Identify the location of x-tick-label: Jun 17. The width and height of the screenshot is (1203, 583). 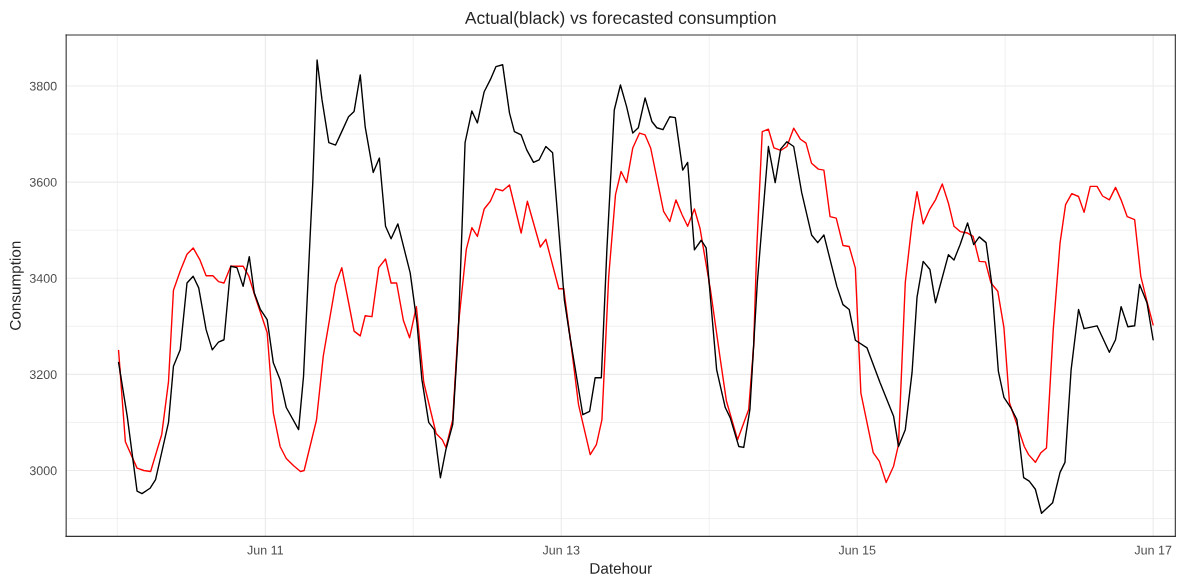
(1153, 550).